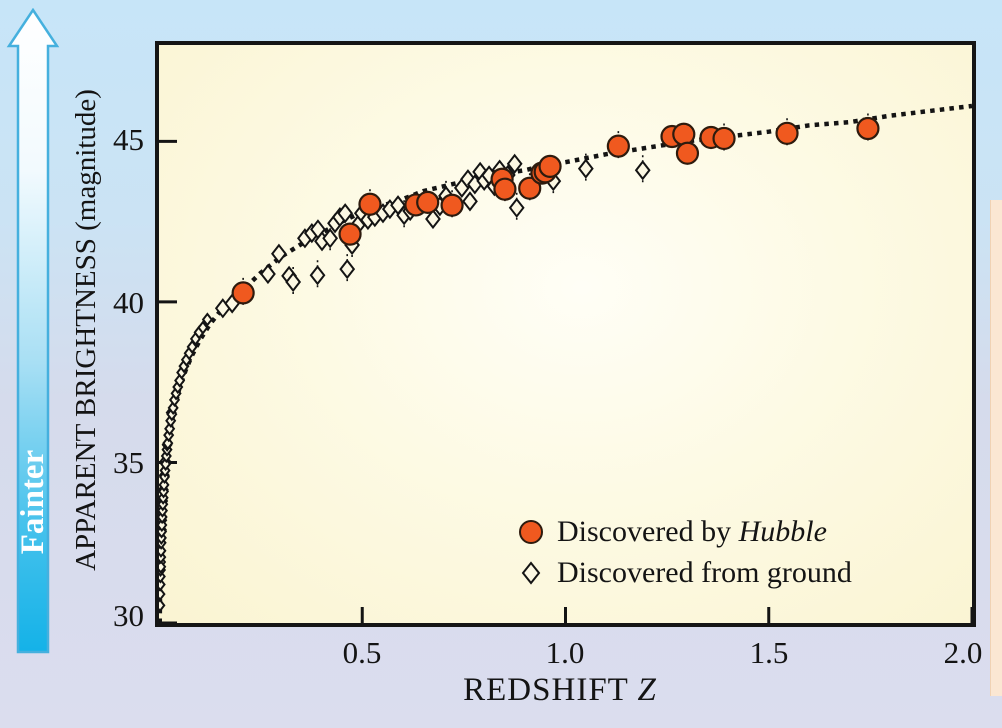  Describe the element at coordinates (33, 331) in the screenshot. I see `fainter-arrow-icon` at that location.